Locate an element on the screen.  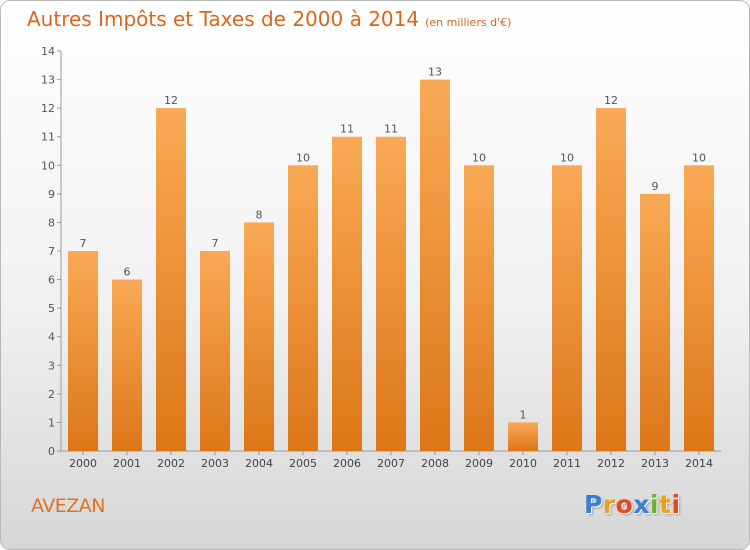
x-tick-label: 2010 is located at coordinates (523, 463).